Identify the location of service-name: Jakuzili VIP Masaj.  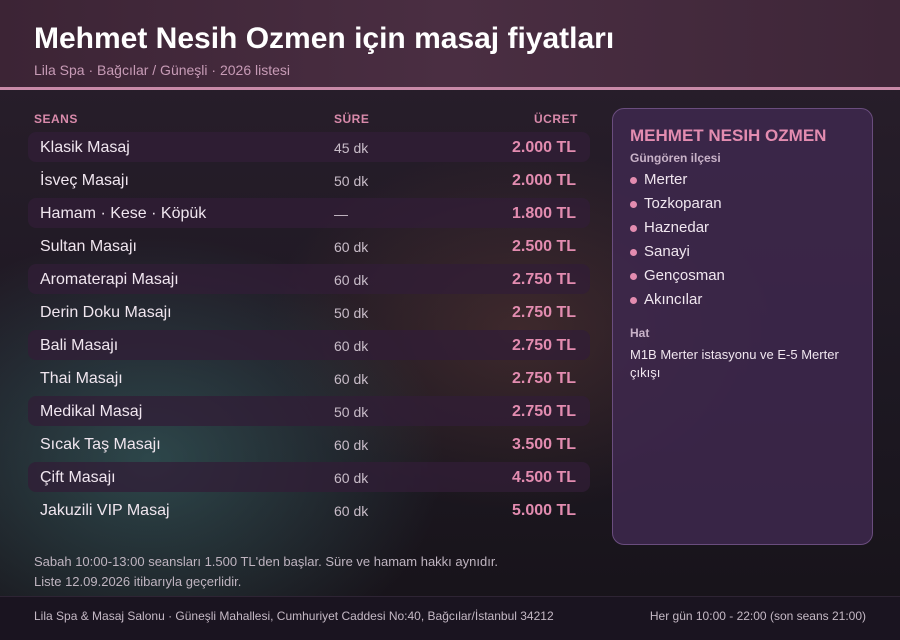
(105, 510).